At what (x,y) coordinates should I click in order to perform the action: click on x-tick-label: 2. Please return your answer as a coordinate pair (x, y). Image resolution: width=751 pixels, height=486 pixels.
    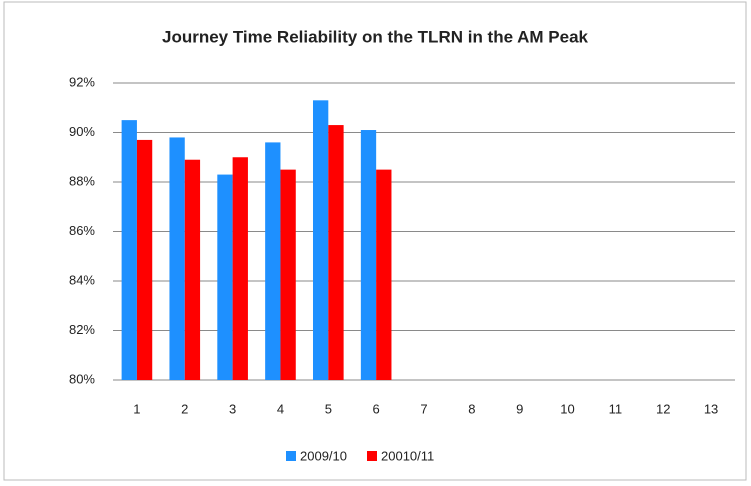
    Looking at the image, I should click on (184, 408).